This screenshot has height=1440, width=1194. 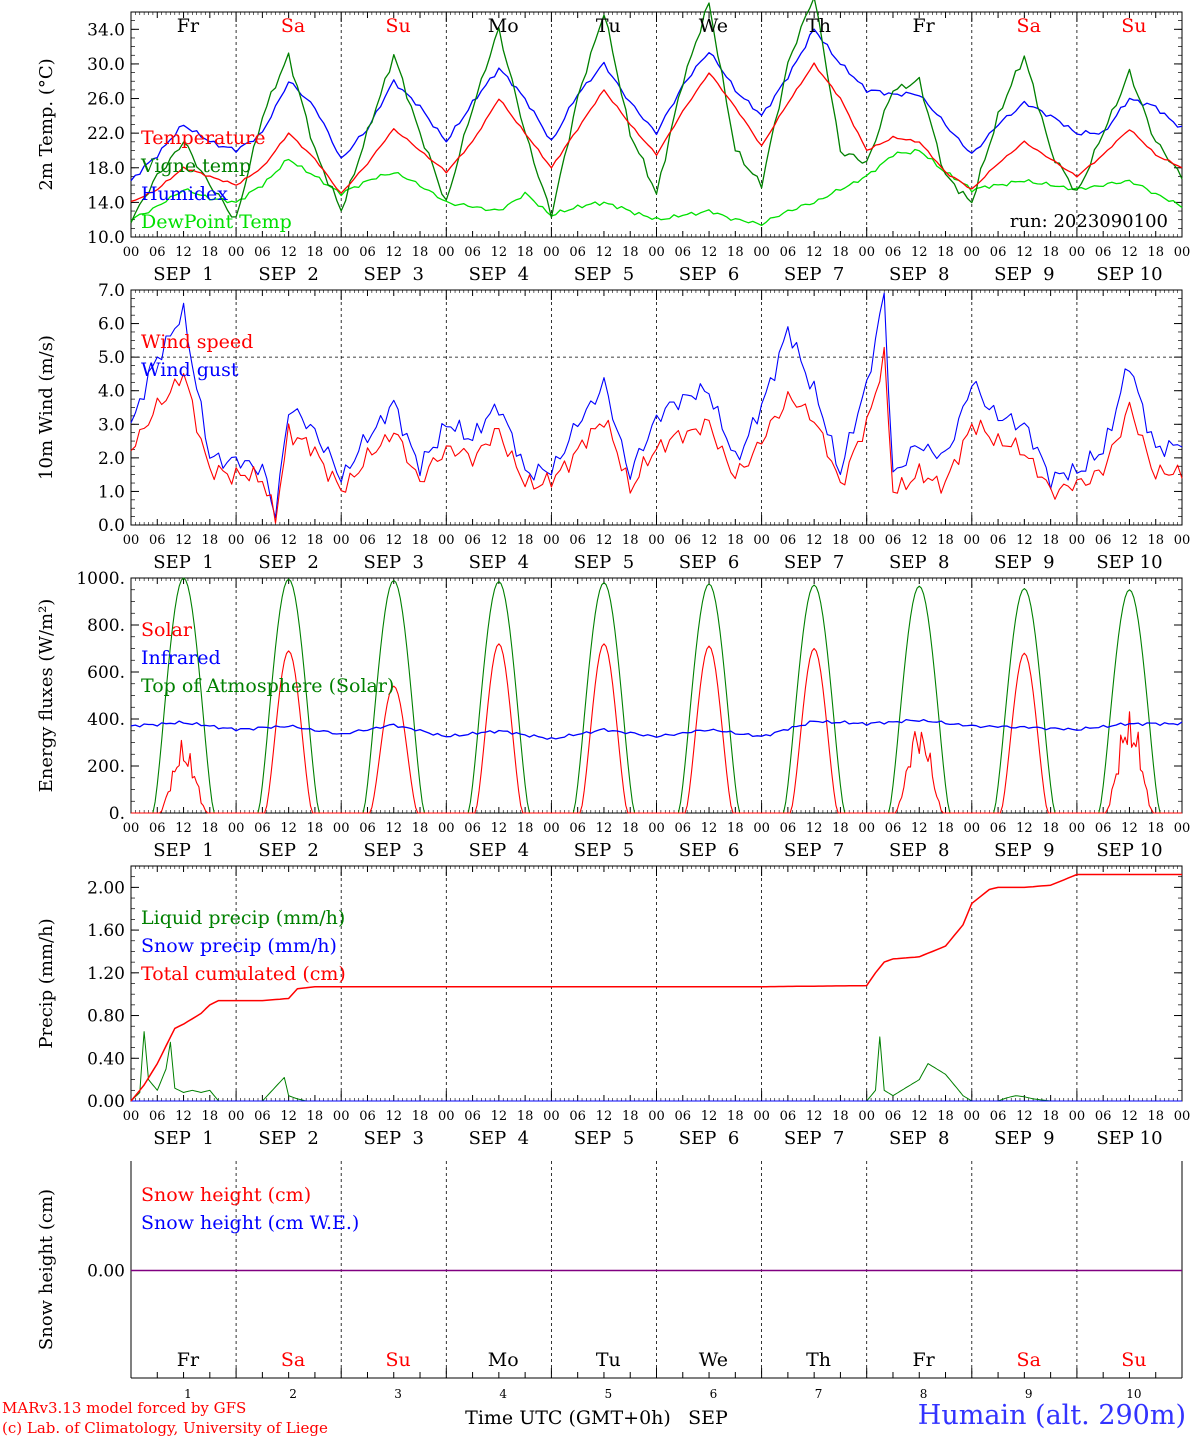 I want to click on date-label: SEP 5, so click(x=604, y=562).